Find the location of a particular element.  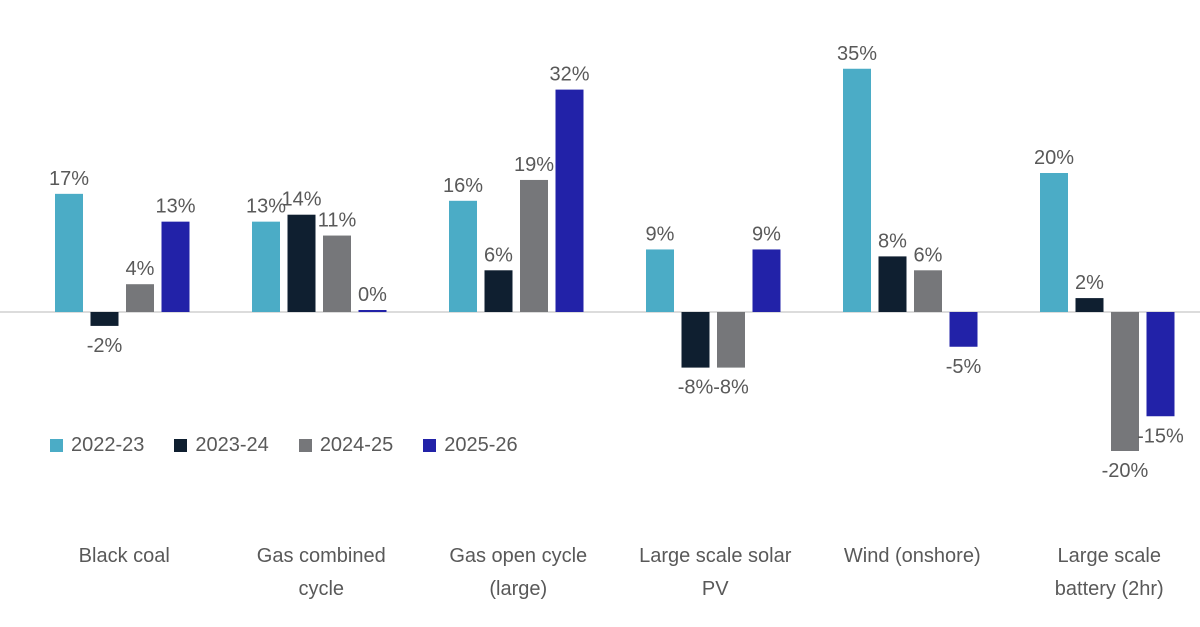

data-label: 19% is located at coordinates (534, 165).